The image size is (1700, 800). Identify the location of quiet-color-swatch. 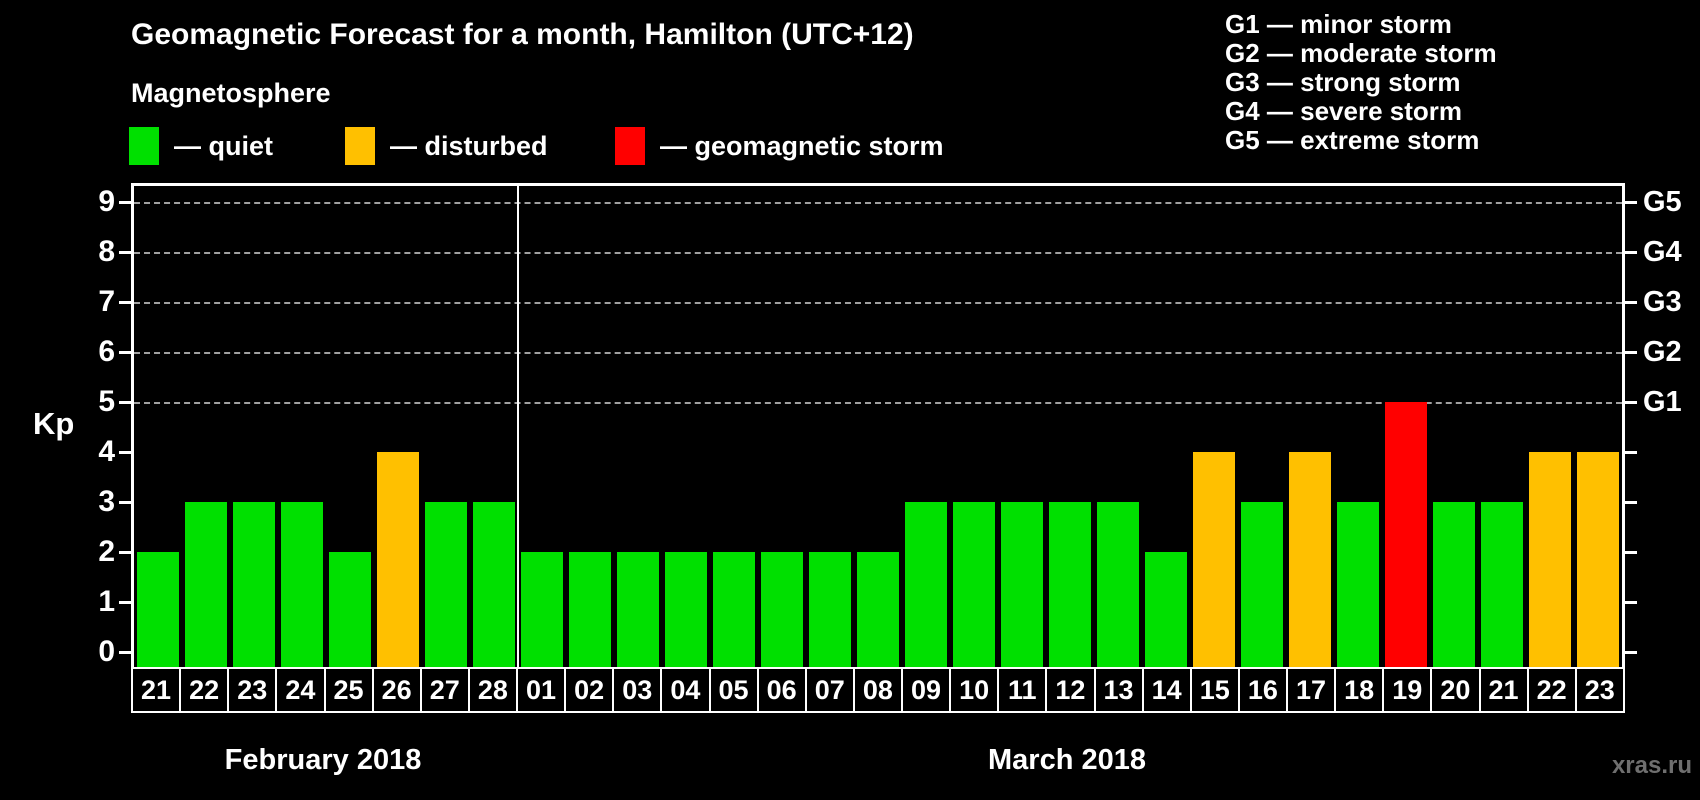
(144, 146).